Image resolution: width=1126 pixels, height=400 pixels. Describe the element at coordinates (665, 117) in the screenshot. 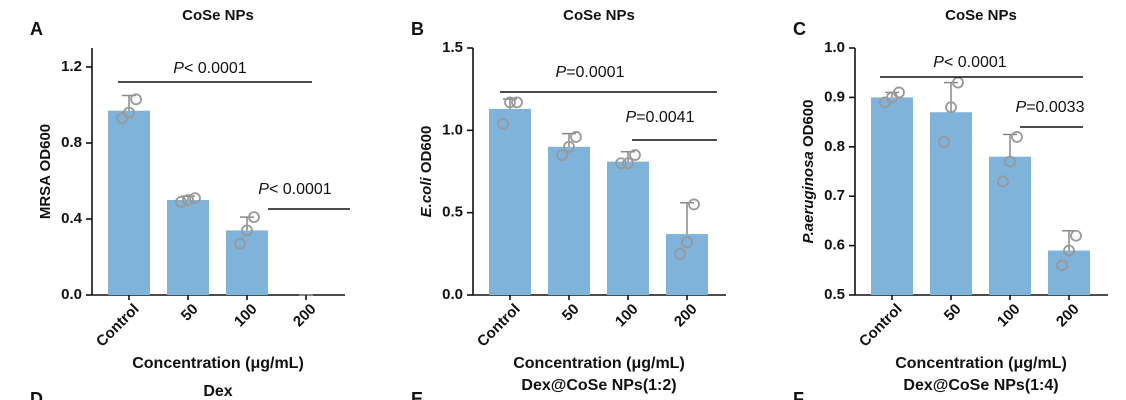

I see `significance-value: =0.0041` at that location.